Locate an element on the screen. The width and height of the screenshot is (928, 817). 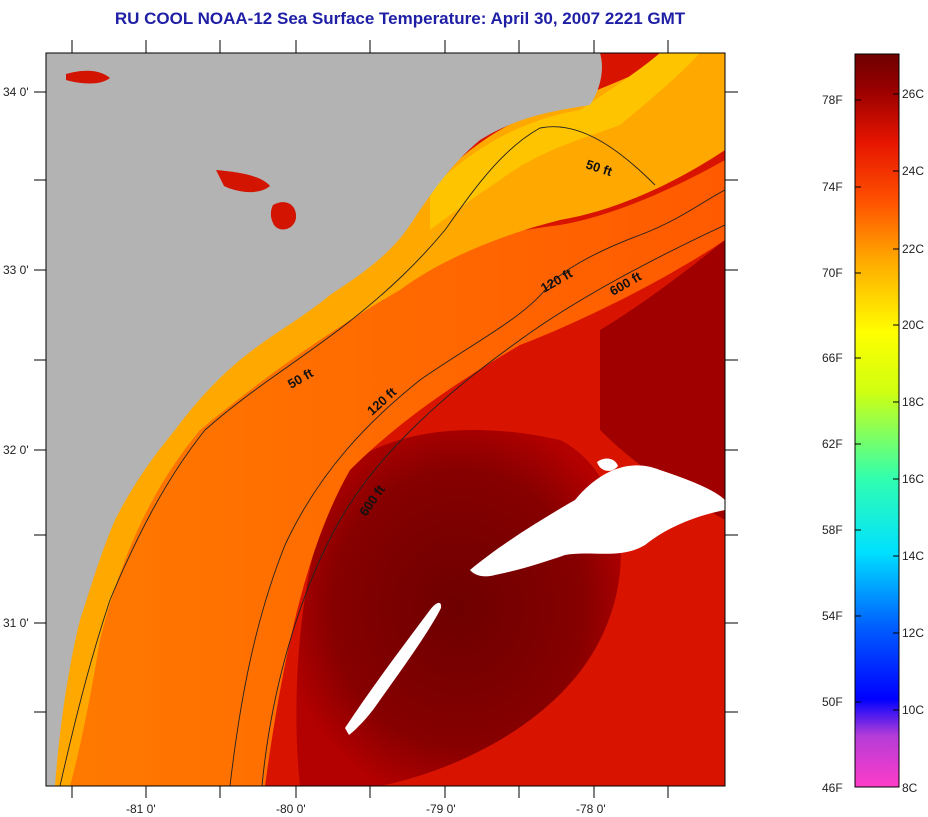
lat-label: 31 0' is located at coordinates (16, 623).